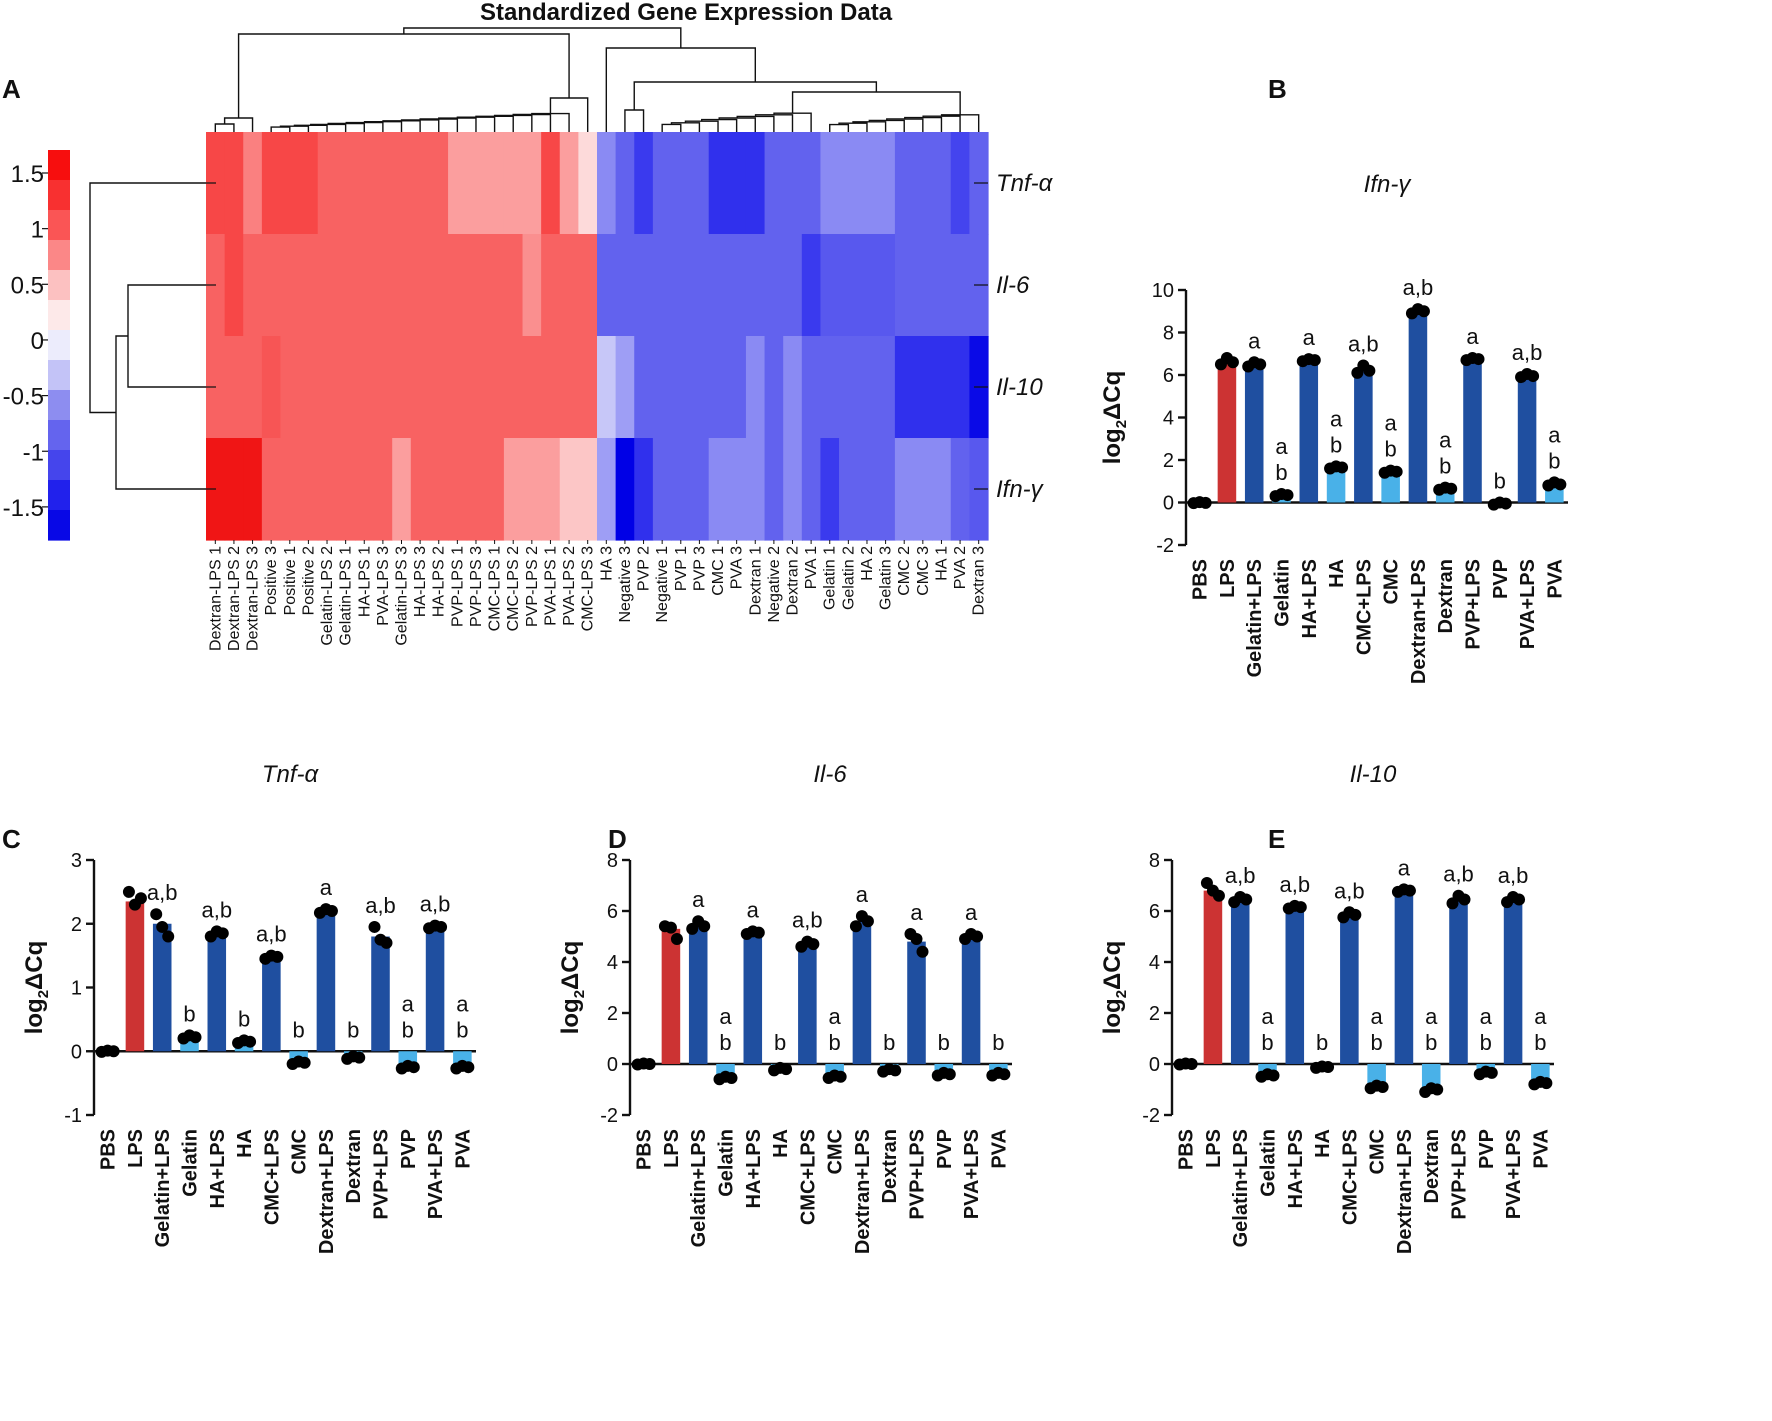 This screenshot has width=1772, height=1421. I want to click on column-label: PVA 3, so click(737, 567).